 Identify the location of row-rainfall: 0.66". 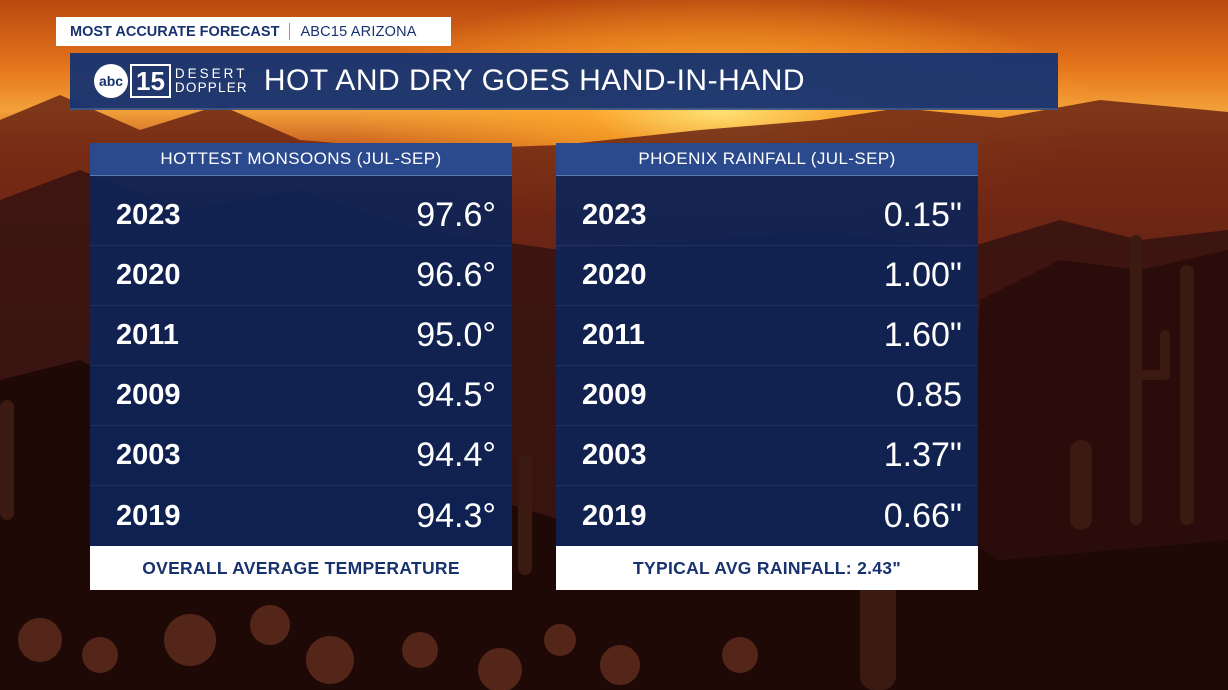
(922, 515).